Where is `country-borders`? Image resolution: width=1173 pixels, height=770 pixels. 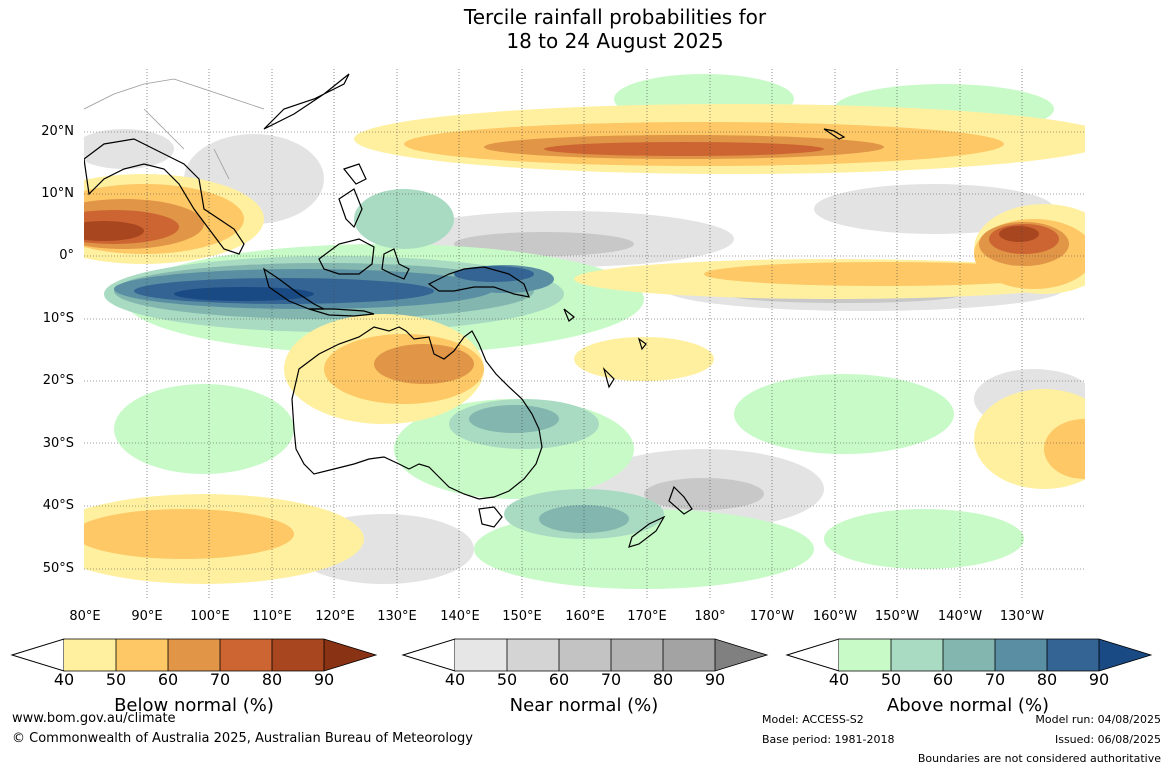 country-borders is located at coordinates (174, 129).